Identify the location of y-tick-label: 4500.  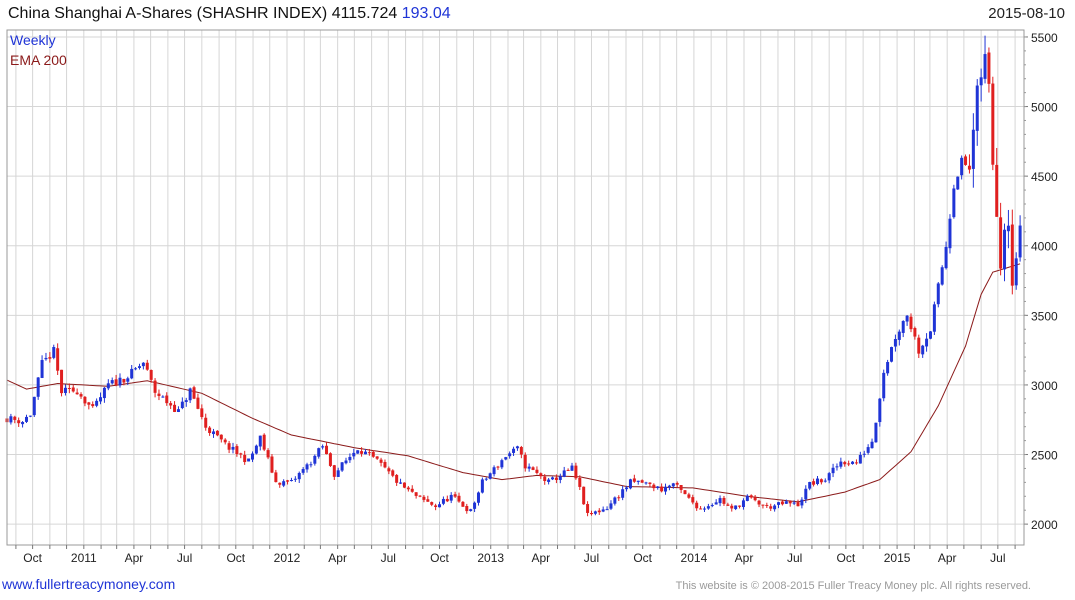
(1044, 177).